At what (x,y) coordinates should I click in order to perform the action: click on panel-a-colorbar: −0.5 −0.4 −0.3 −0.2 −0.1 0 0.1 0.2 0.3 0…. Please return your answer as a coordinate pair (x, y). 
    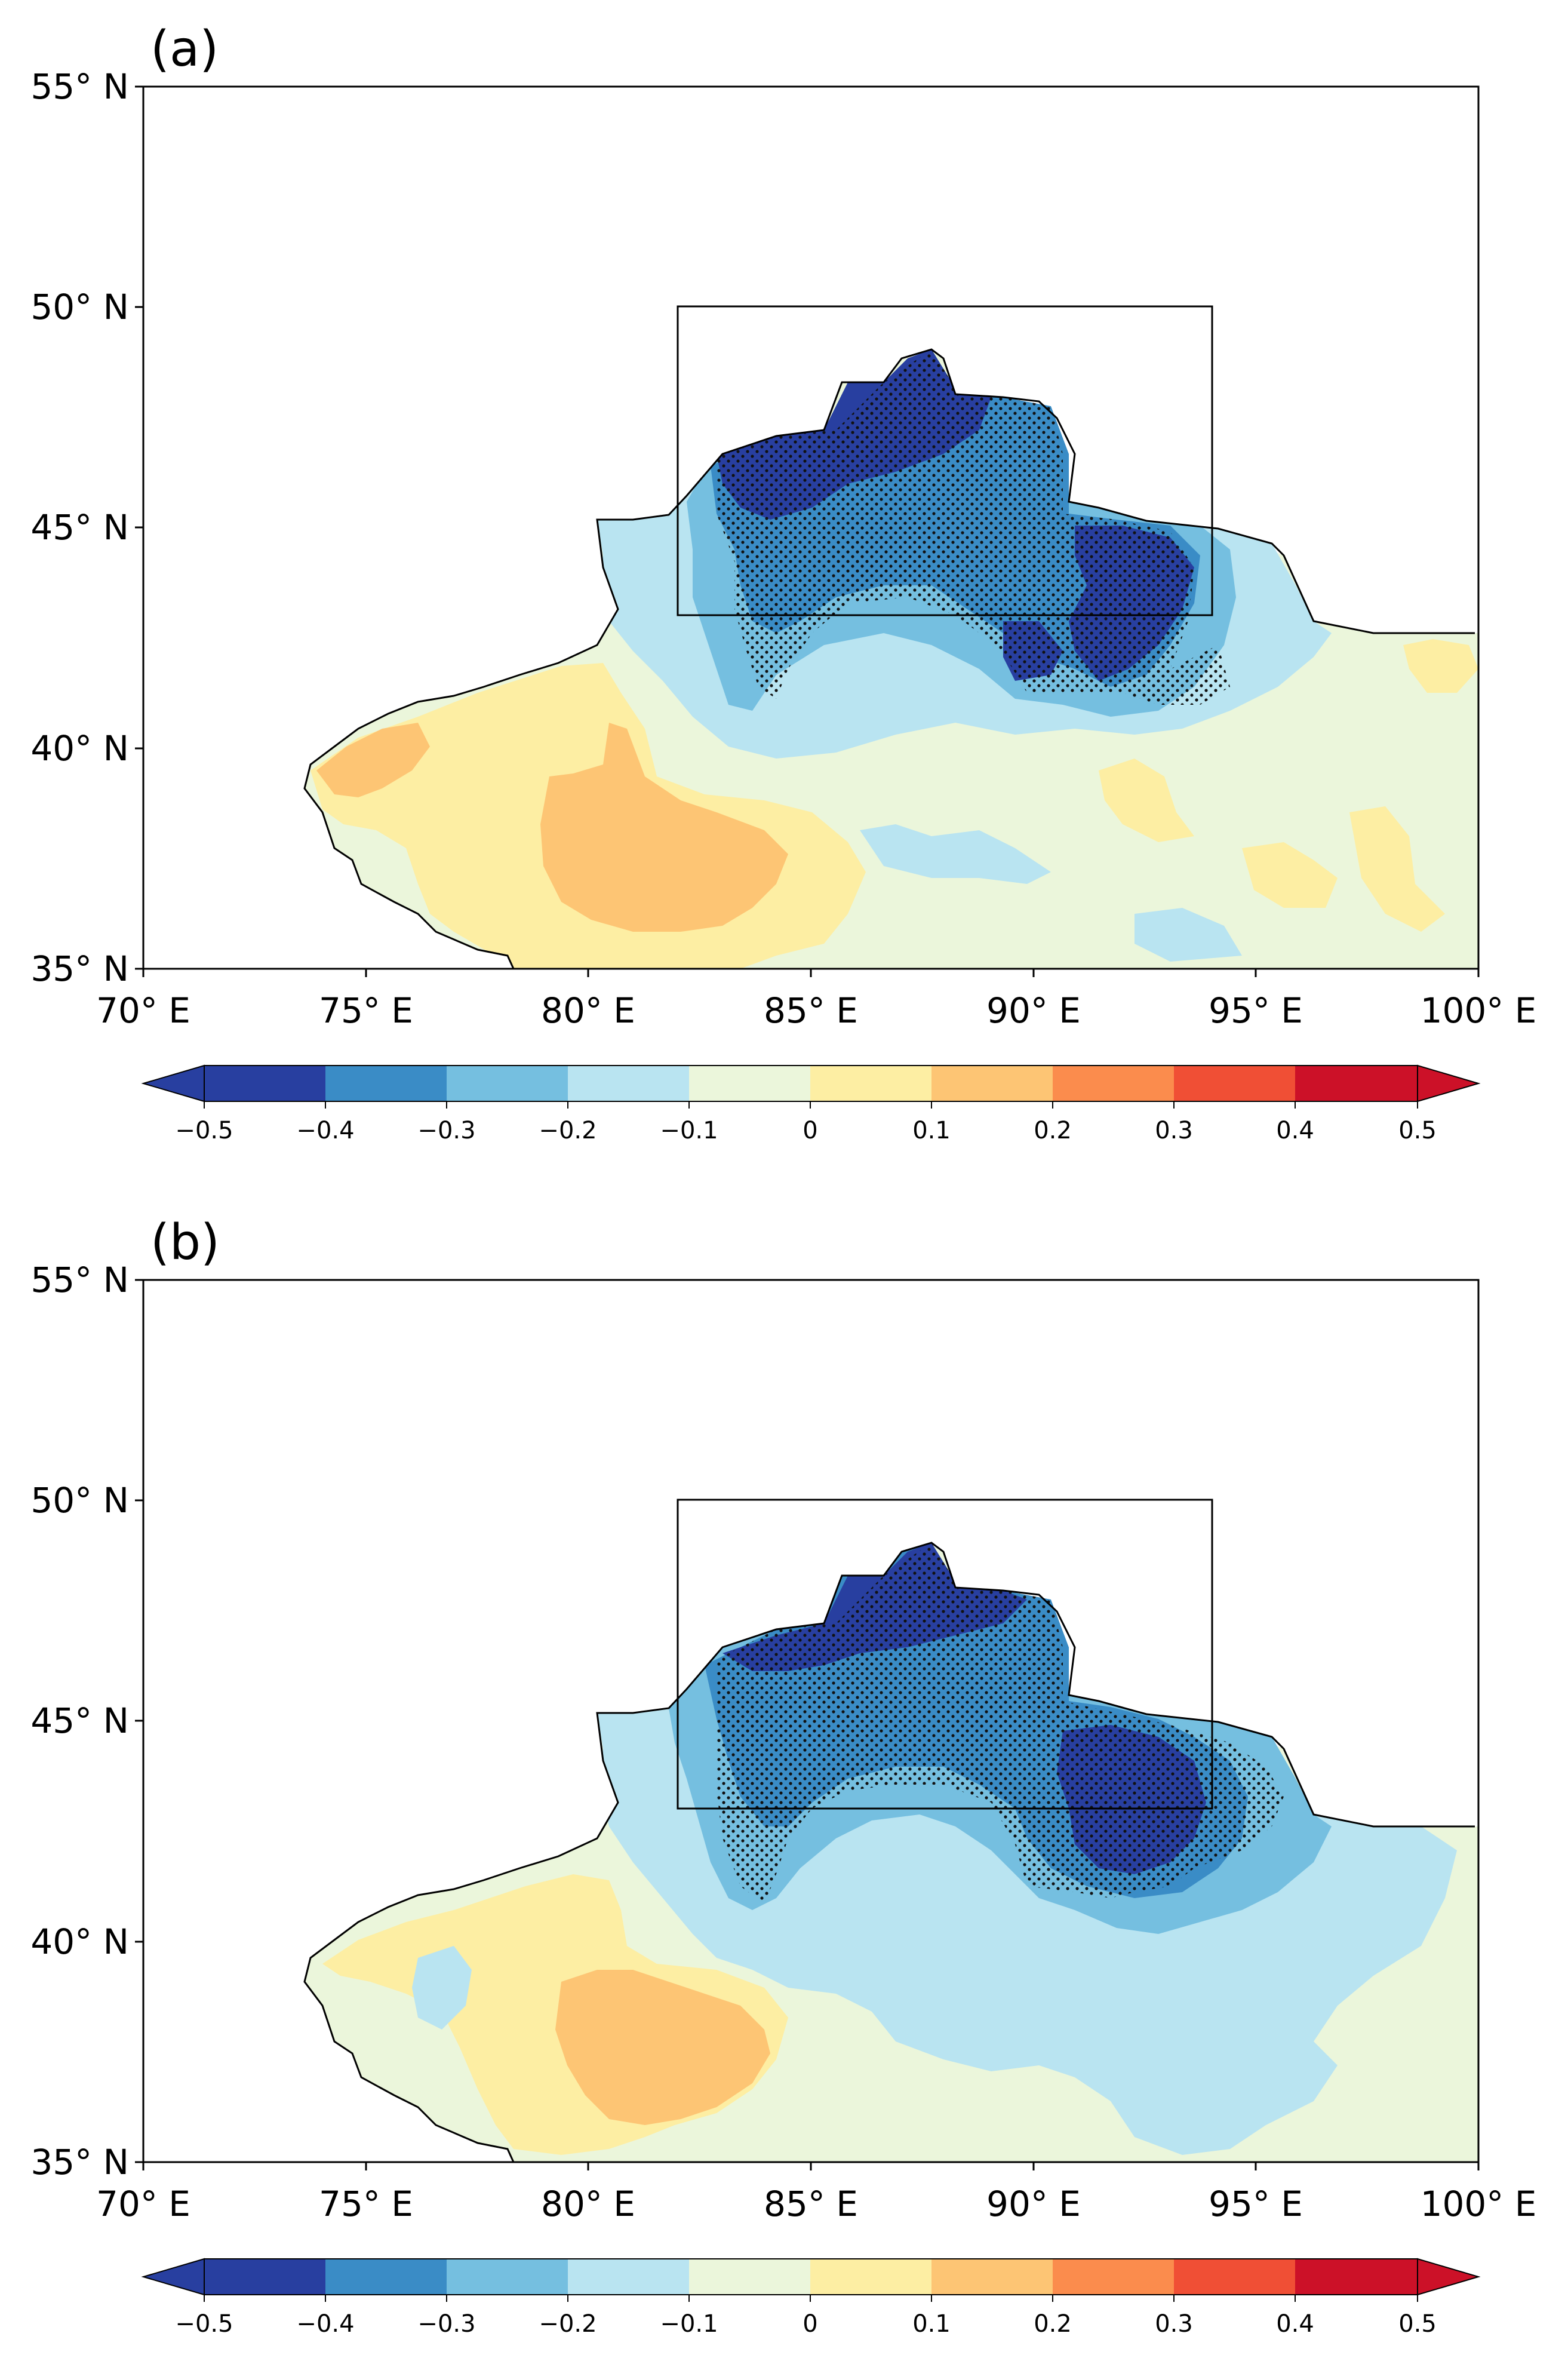
    Looking at the image, I should click on (811, 1104).